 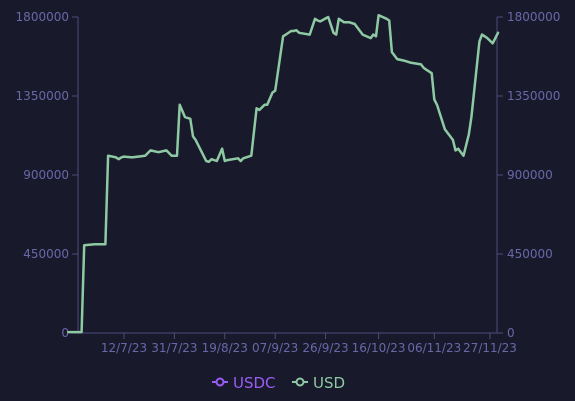 I want to click on usdc-legend-marker-icon, so click(x=220, y=382).